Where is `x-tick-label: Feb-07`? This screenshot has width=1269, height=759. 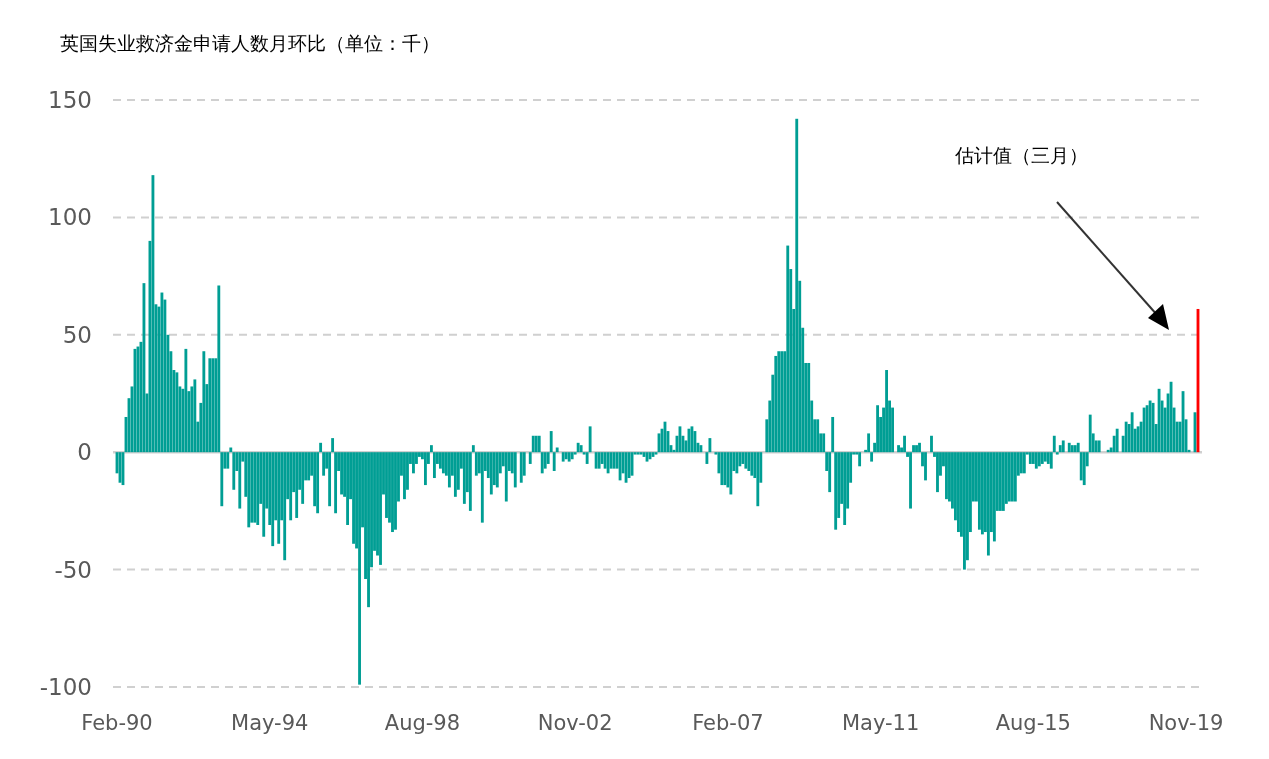 x-tick-label: Feb-07 is located at coordinates (728, 723).